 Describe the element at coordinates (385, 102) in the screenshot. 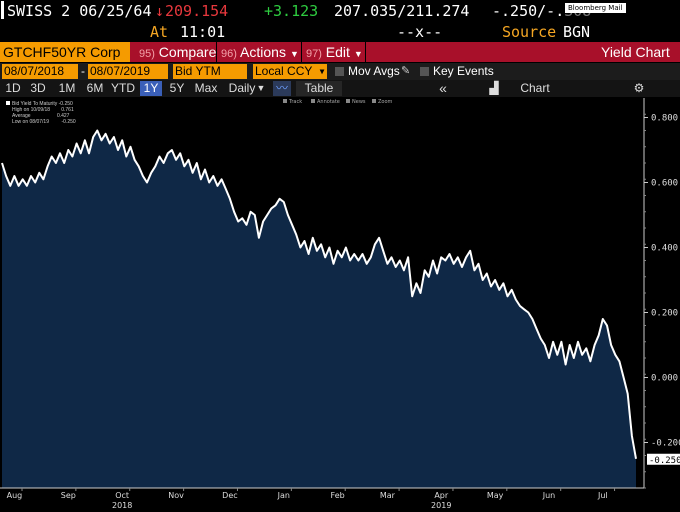

I see `zoom-button: Zoom` at that location.